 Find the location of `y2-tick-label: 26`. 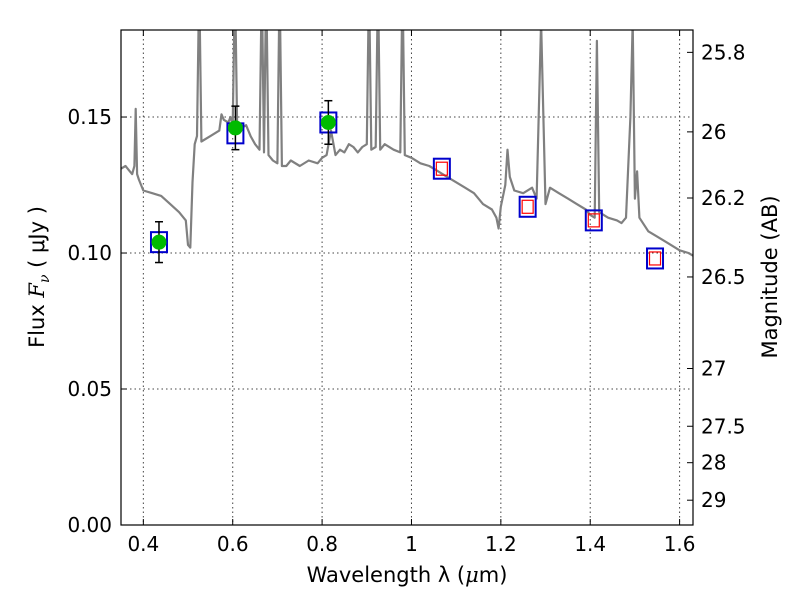

y2-tick-label: 26 is located at coordinates (713, 132).